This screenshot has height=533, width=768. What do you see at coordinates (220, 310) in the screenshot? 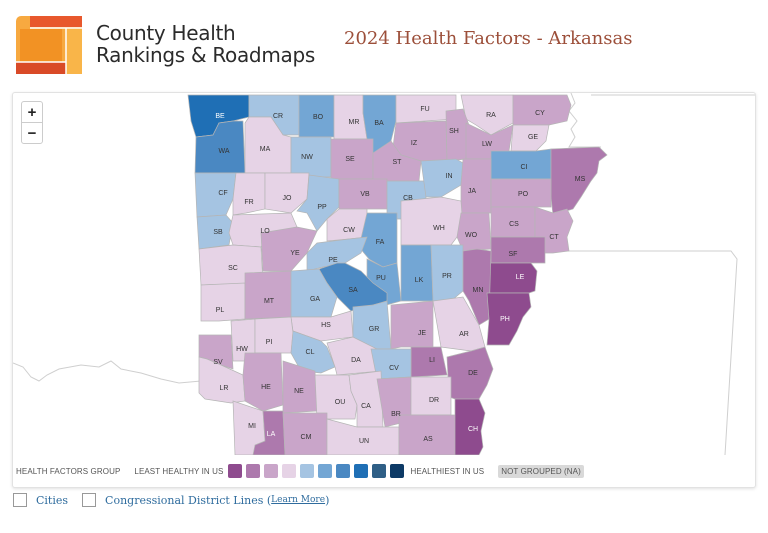
I see `svg-text: PL` at bounding box center [220, 310].